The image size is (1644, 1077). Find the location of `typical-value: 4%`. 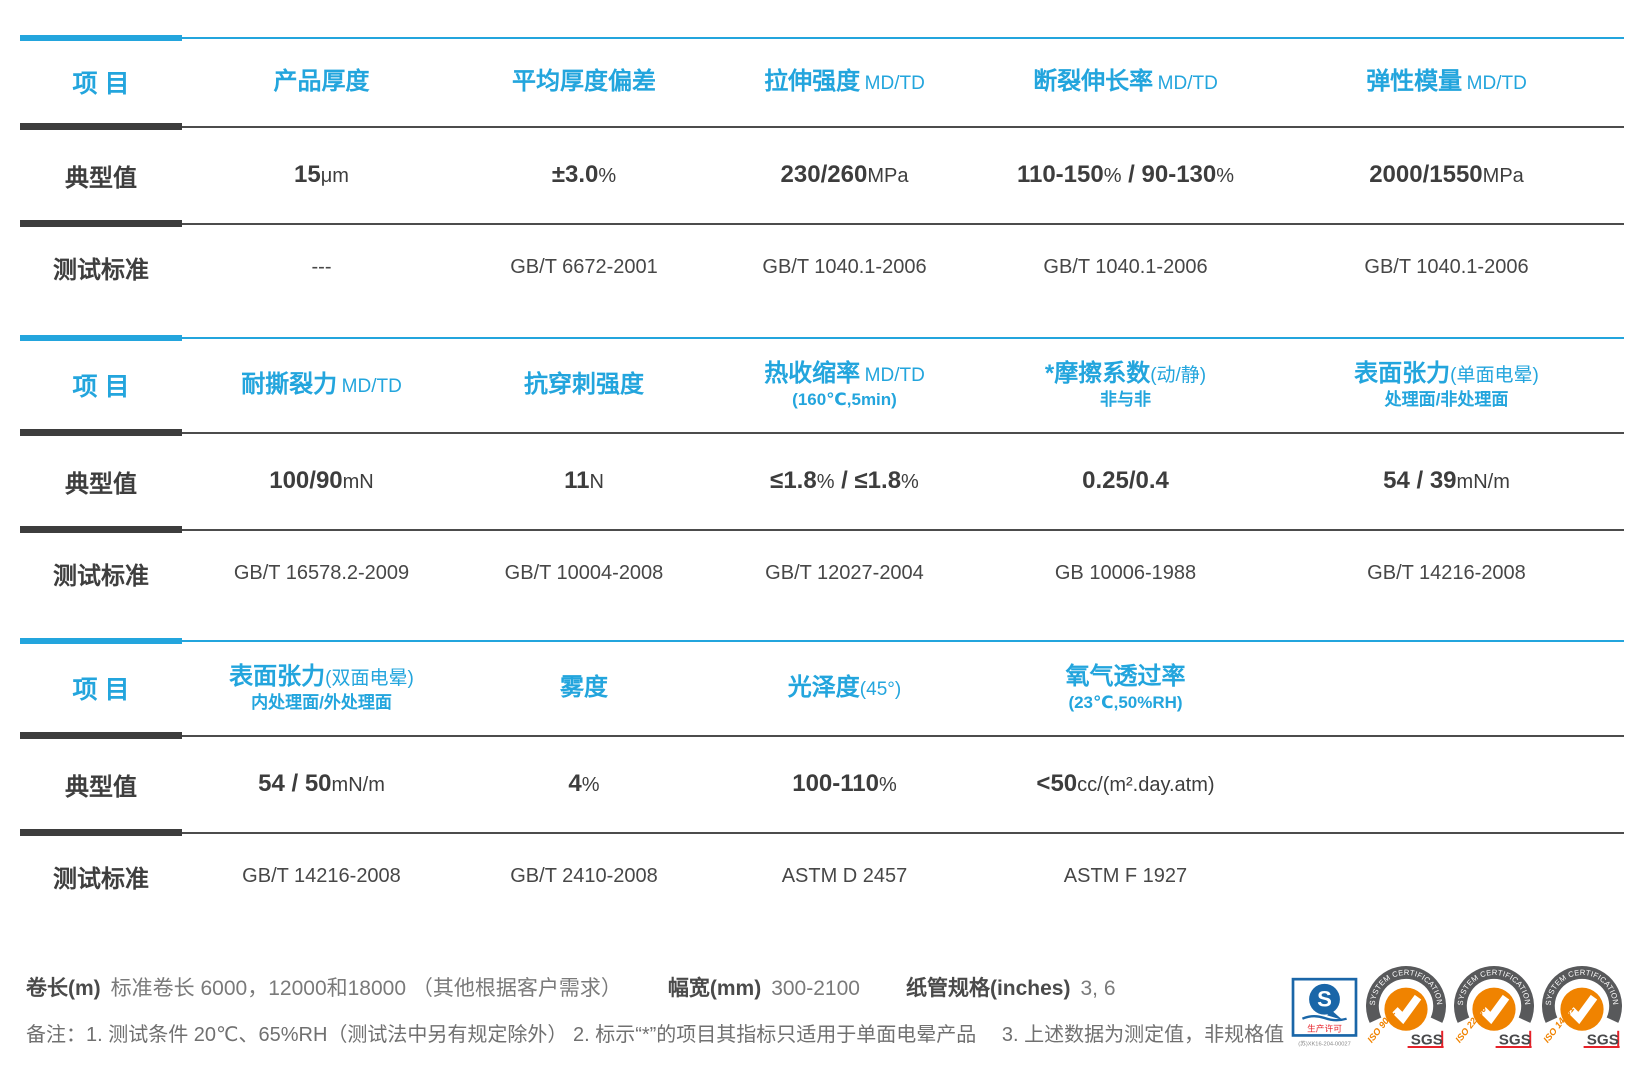

typical-value: 4% is located at coordinates (584, 784).